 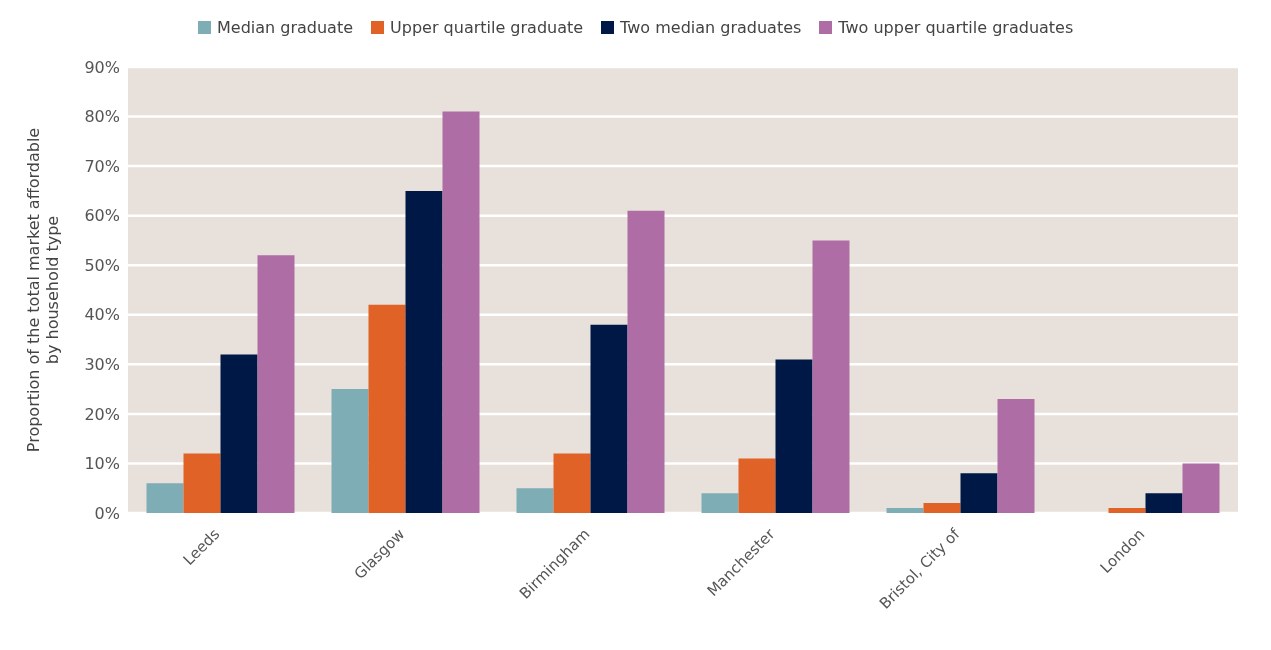 What do you see at coordinates (102, 365) in the screenshot?
I see `y-tick-label: 30%` at bounding box center [102, 365].